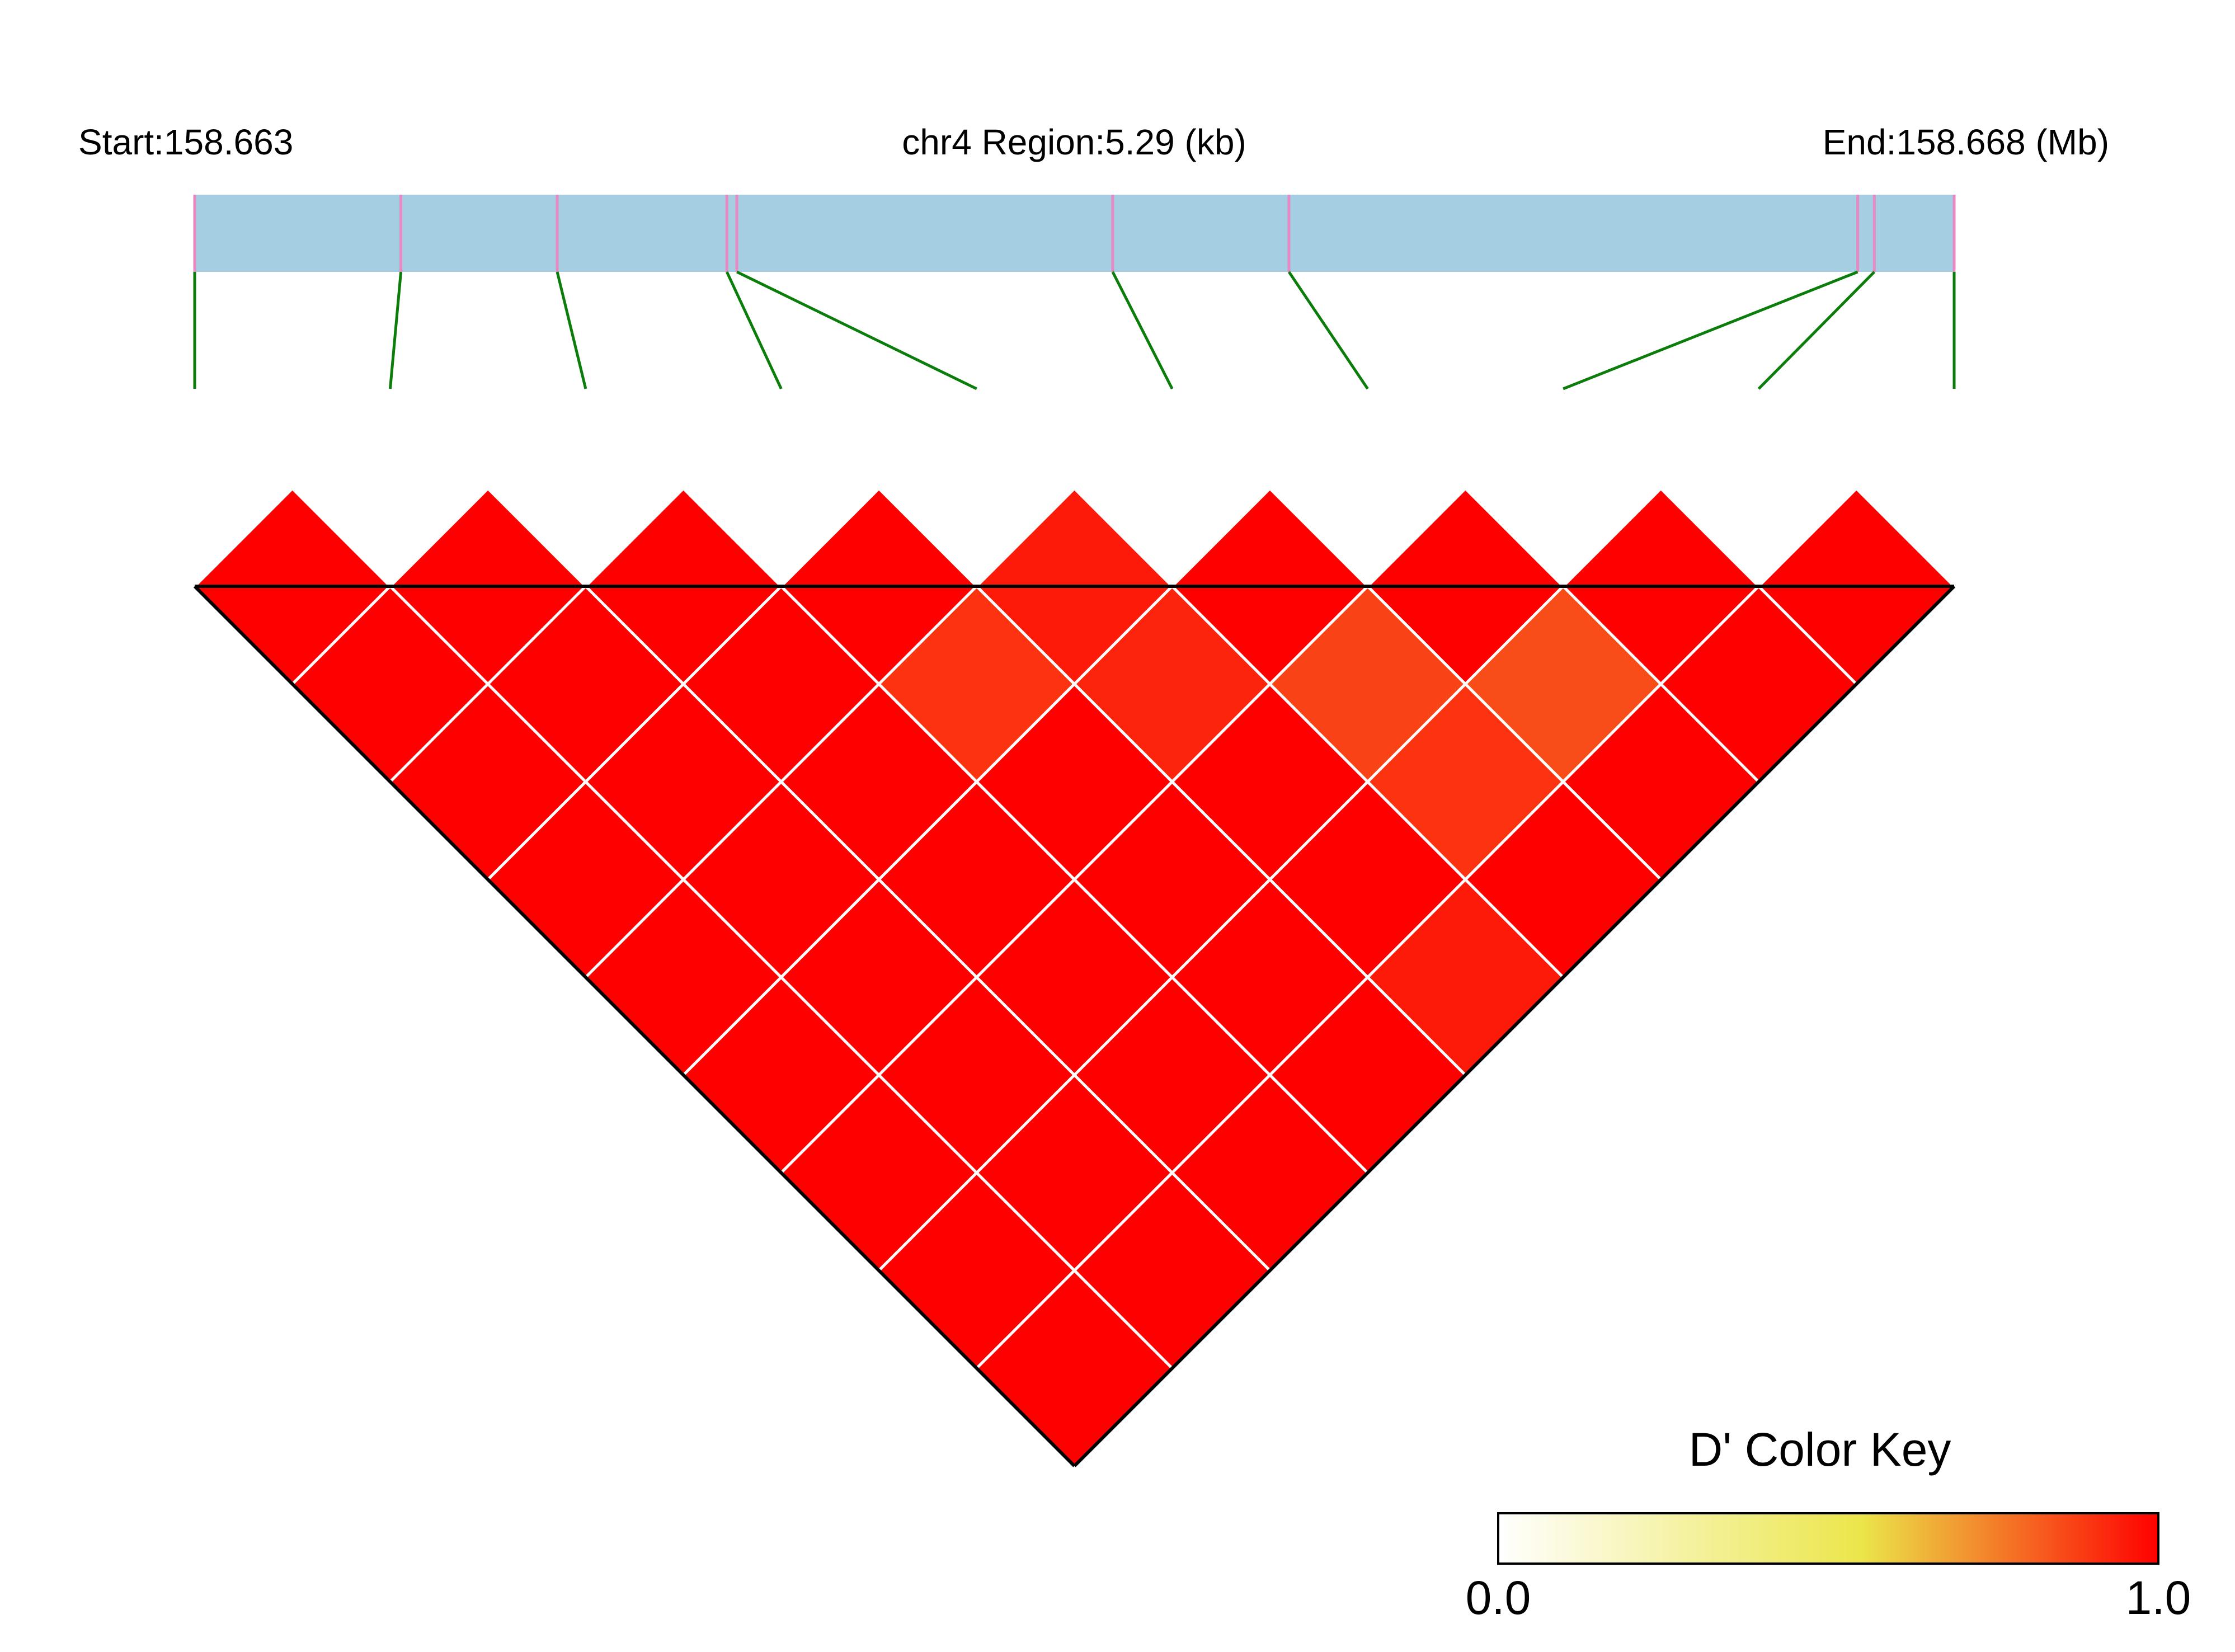 This screenshot has height=1652, width=2235. I want to click on snp-connectors, so click(1074, 330).